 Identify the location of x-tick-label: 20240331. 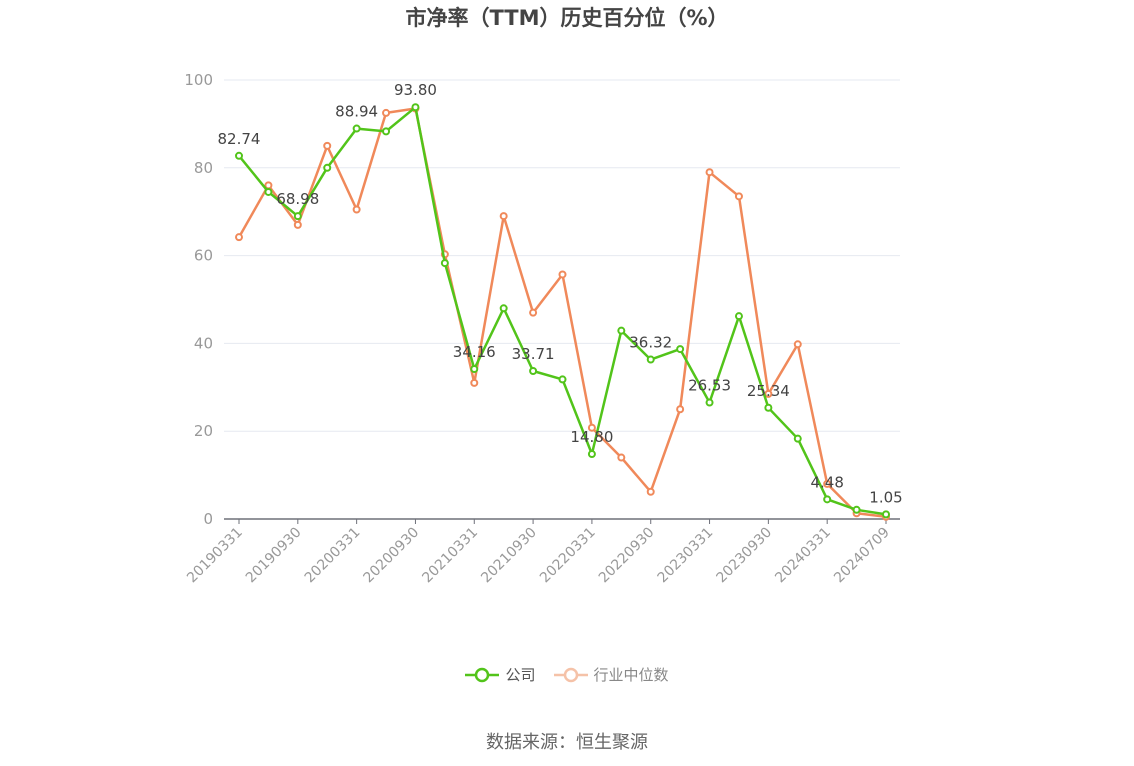
(803, 556).